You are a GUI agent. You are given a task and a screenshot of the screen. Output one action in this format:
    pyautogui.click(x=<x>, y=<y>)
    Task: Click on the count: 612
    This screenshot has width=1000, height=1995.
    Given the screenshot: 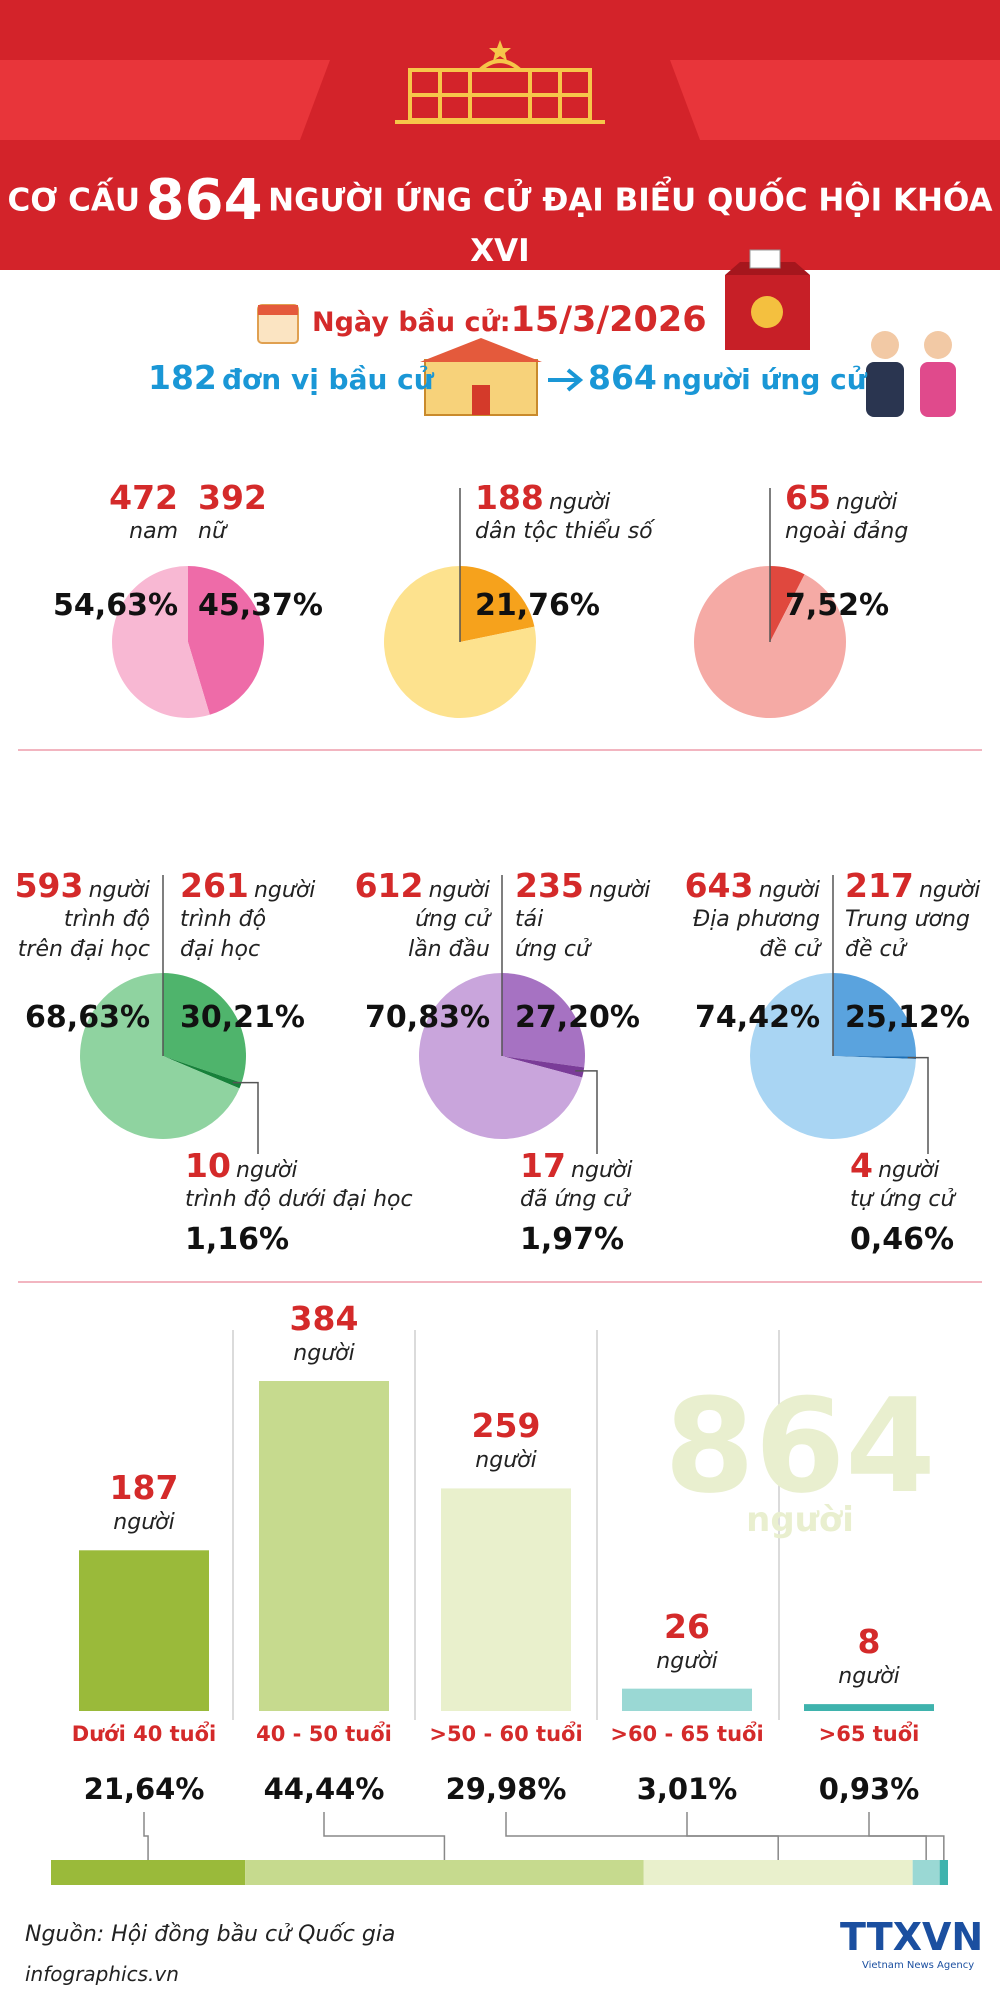 What is the action you would take?
    pyautogui.click(x=389, y=885)
    